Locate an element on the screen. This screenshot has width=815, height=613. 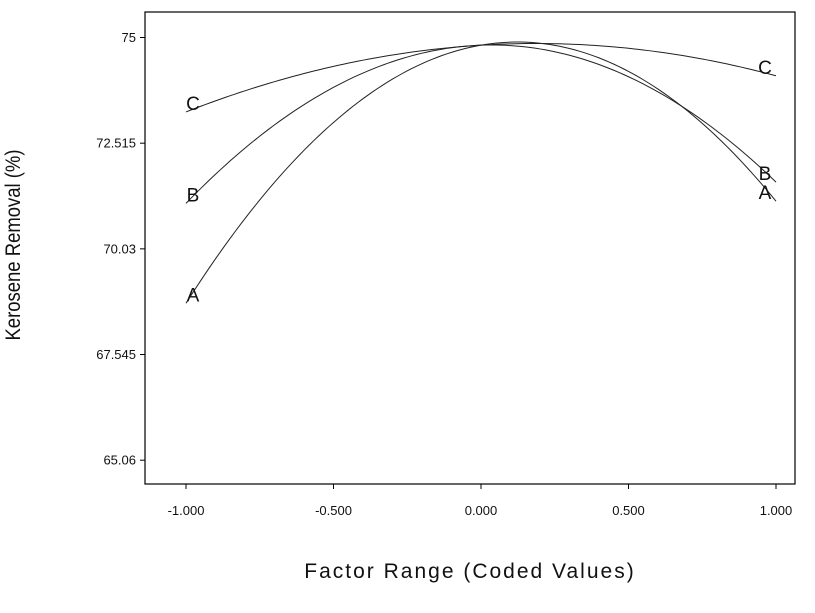
x-tick-label: -0.500 is located at coordinates (333, 510).